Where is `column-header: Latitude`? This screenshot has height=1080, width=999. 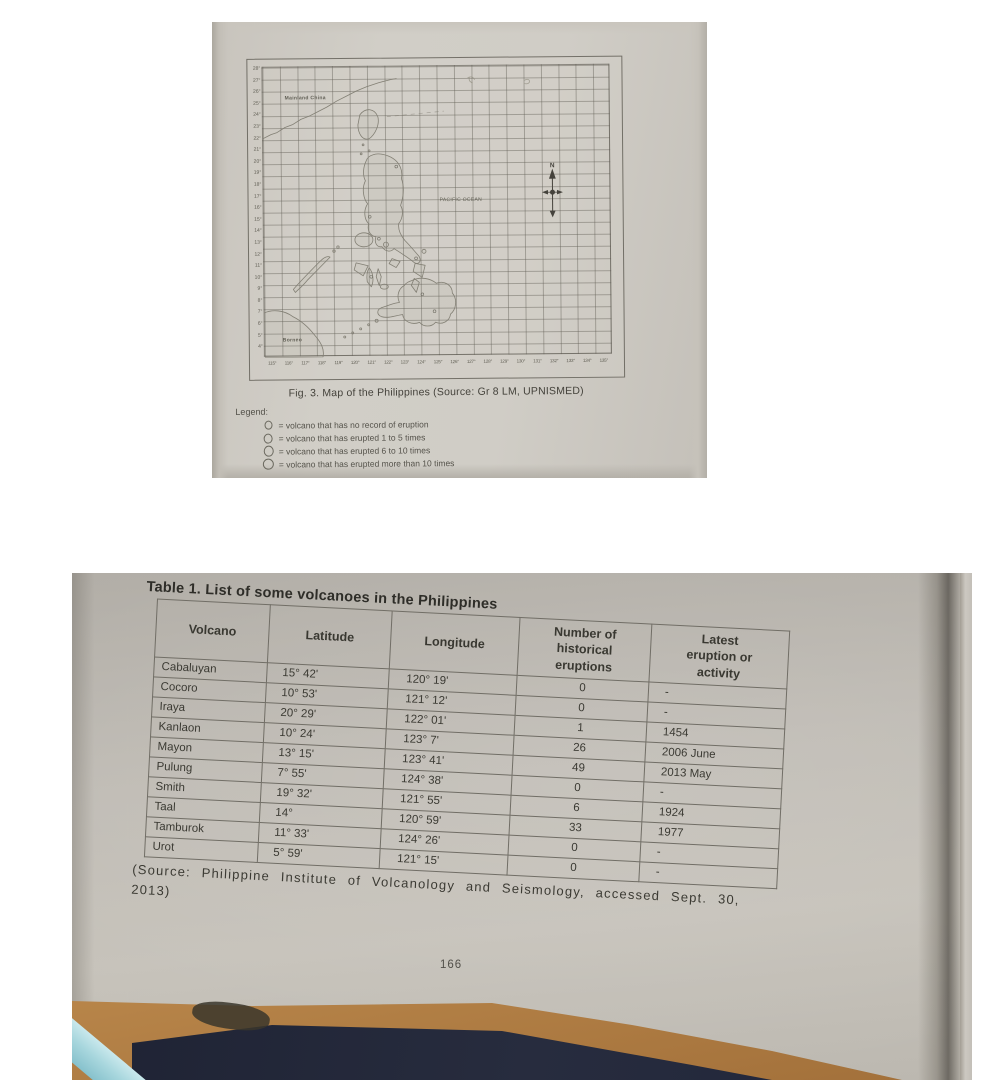
column-header: Latitude is located at coordinates (330, 636).